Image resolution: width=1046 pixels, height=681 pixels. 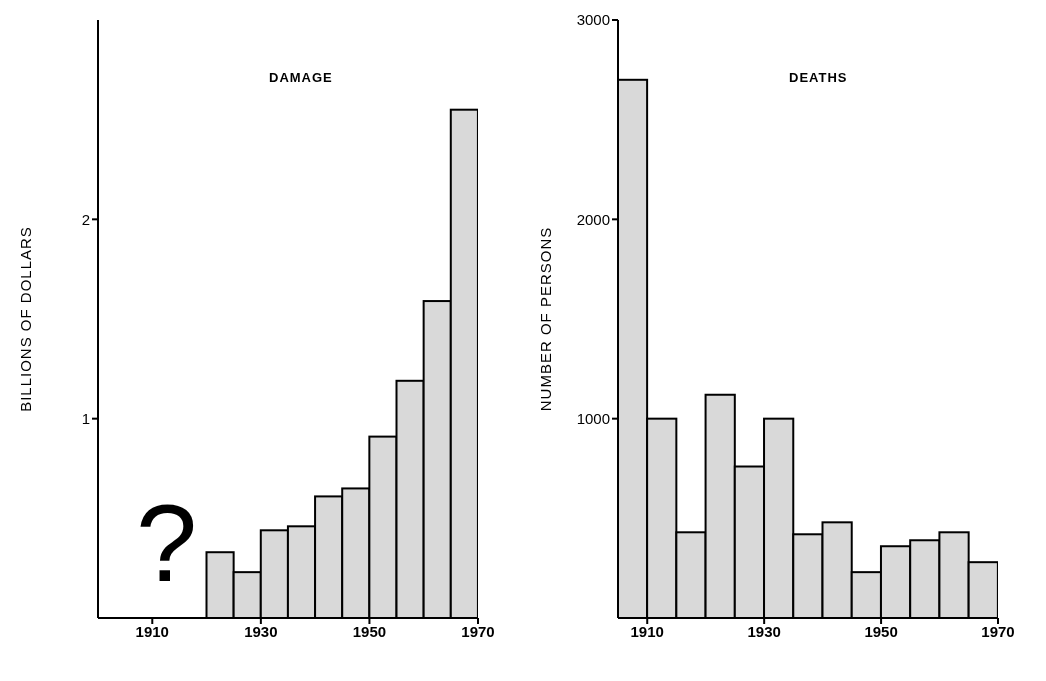 I want to click on y-tick-label: 1, so click(x=85, y=418).